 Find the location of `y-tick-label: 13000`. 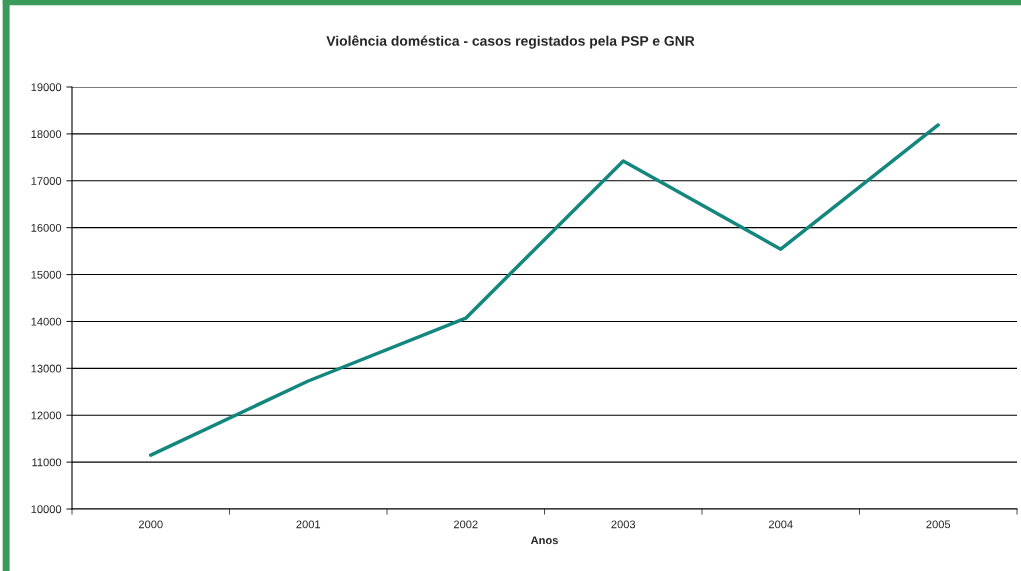

y-tick-label: 13000 is located at coordinates (46, 368).